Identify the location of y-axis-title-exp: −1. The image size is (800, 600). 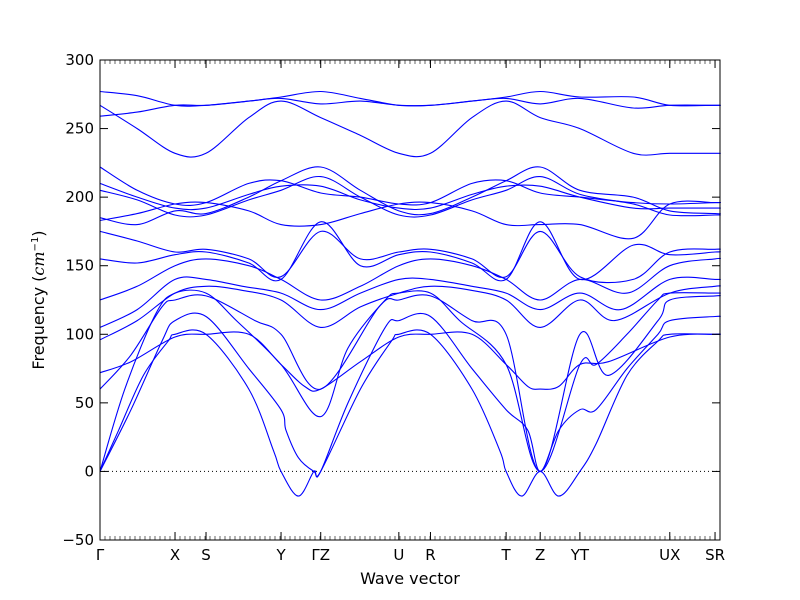
(35, 244).